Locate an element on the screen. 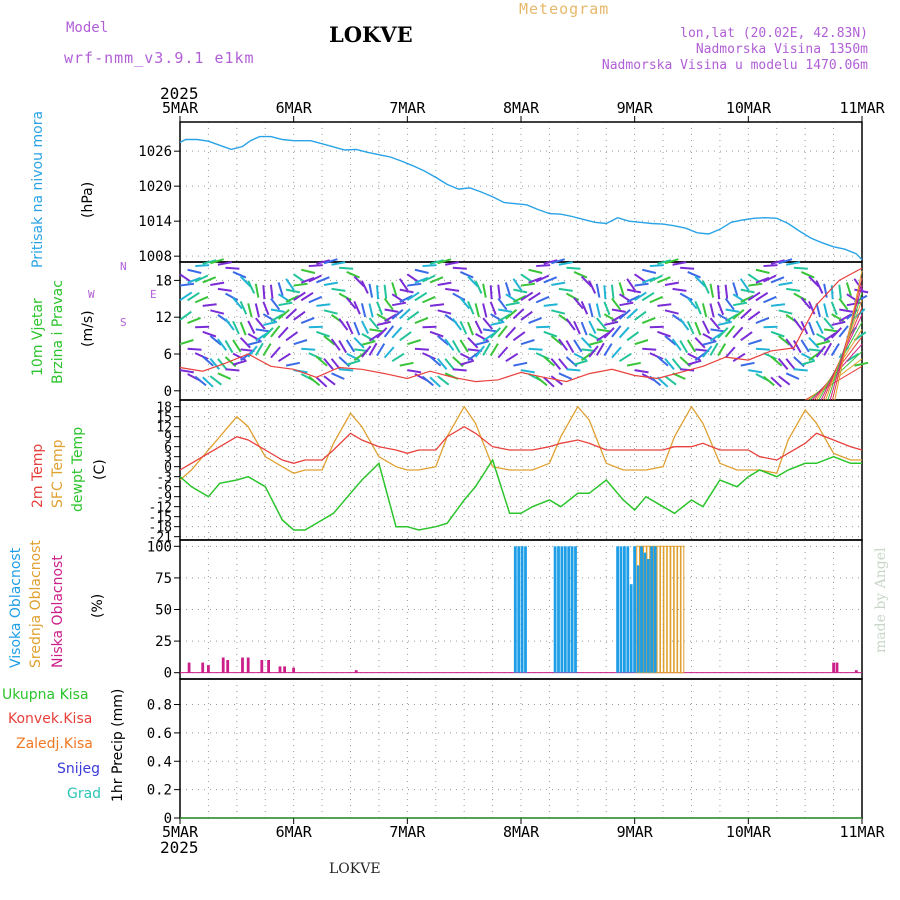 The width and height of the screenshot is (900, 900). bottom-tick-label: 10MAR is located at coordinates (748, 832).